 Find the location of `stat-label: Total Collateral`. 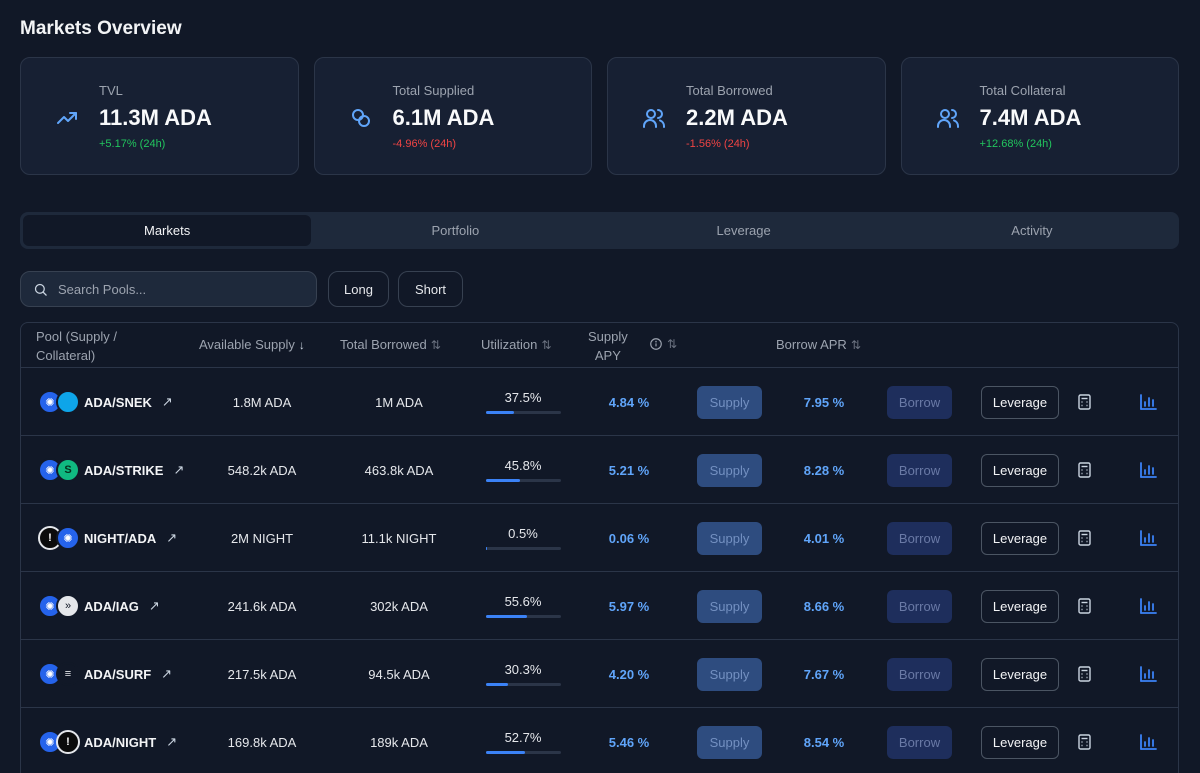

stat-label: Total Collateral is located at coordinates (1022, 90).